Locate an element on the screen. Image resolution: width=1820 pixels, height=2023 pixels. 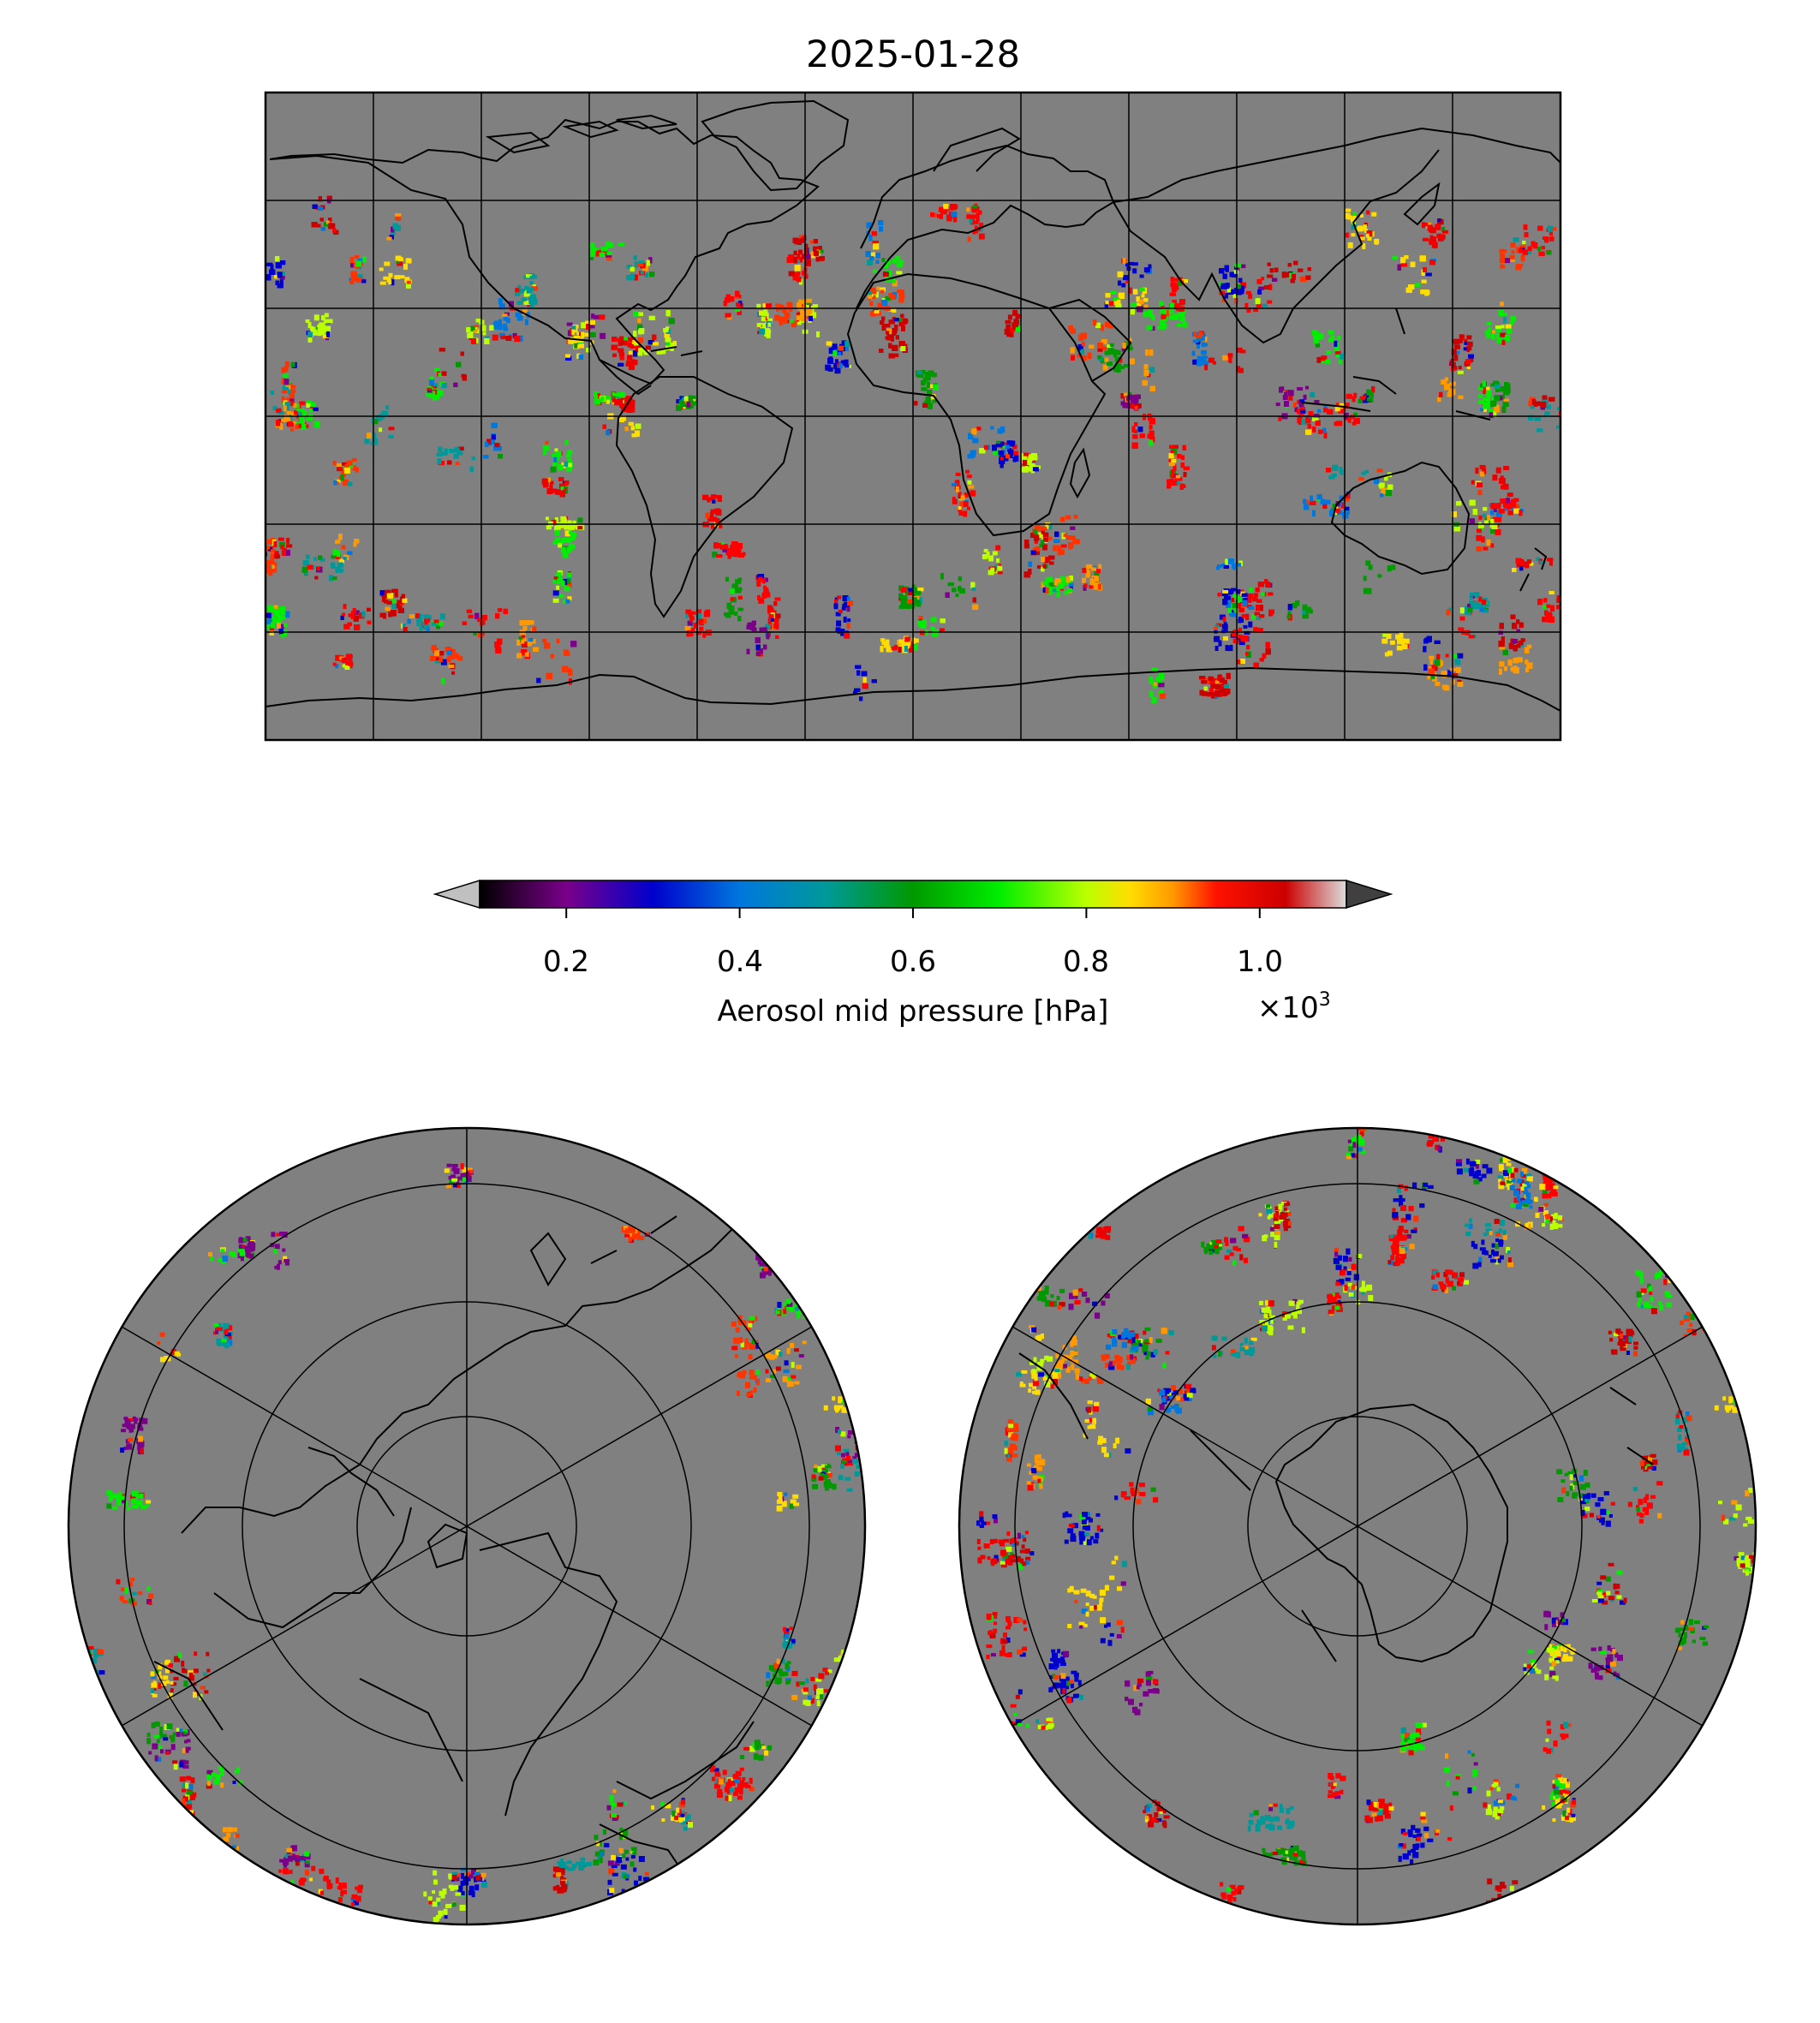
figure-title: 2025-01-28 is located at coordinates (913, 54).